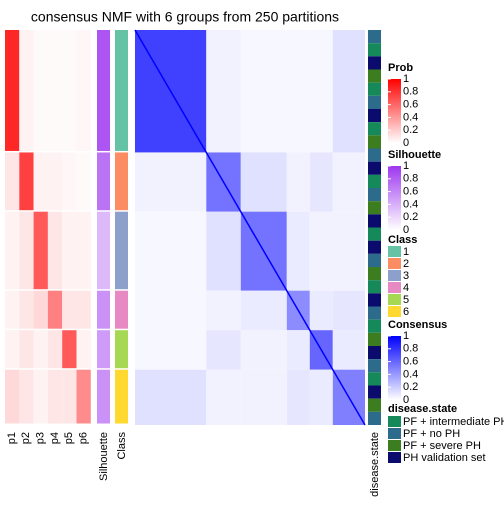 The width and height of the screenshot is (504, 509). I want to click on column-label: p1, so click(12, 438).